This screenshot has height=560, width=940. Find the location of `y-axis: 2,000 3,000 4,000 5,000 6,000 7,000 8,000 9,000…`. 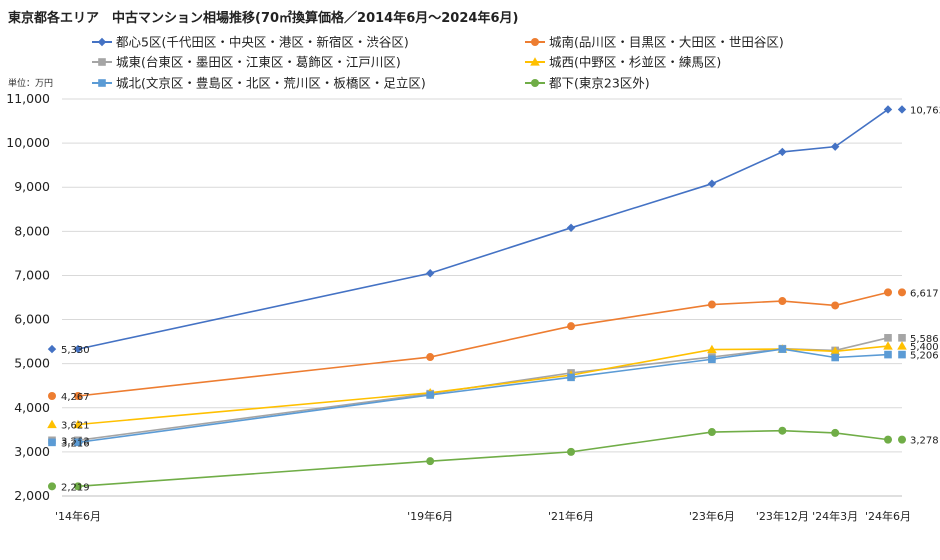

y-axis: 2,000 3,000 4,000 5,000 6,000 7,000 8,000 9,000… is located at coordinates (28, 297).